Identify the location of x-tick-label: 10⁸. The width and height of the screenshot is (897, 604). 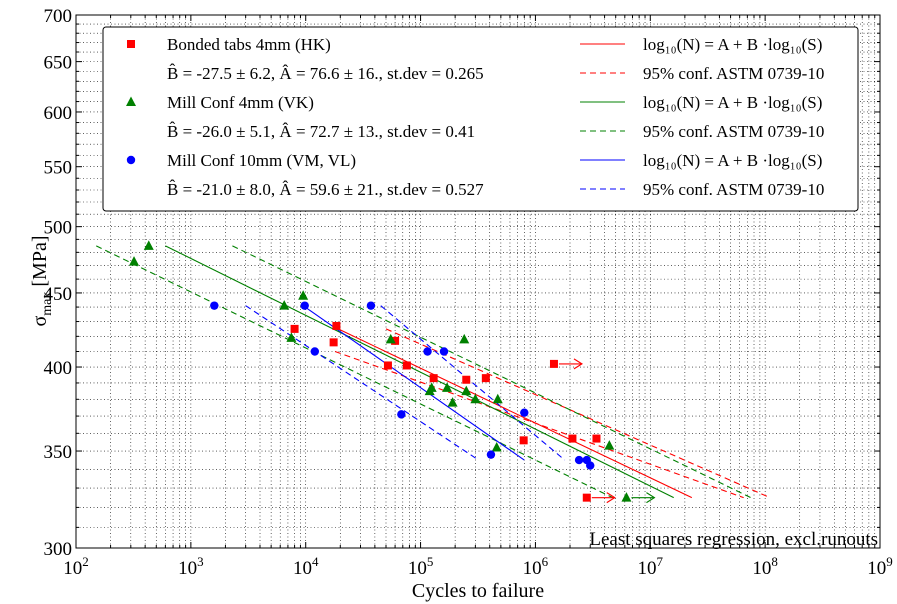
(765, 566).